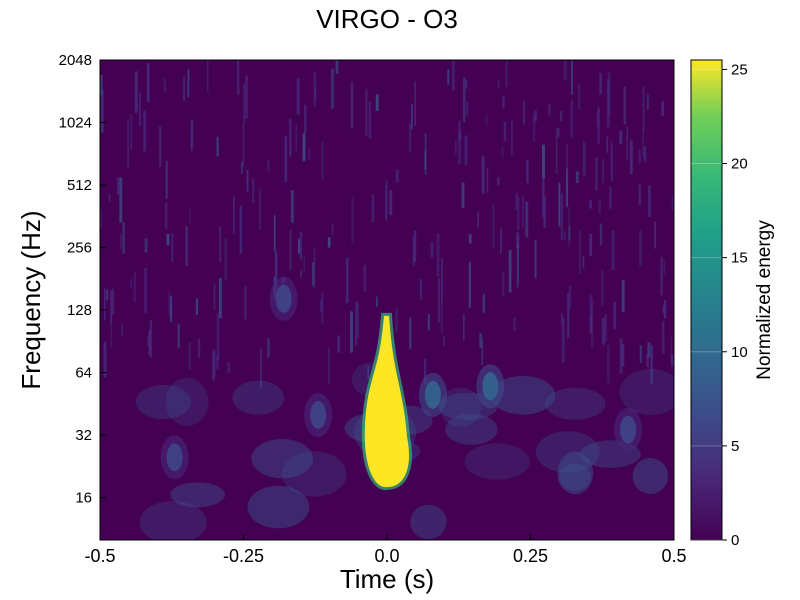  Describe the element at coordinates (75, 123) in the screenshot. I see `y-tick-label: 1024` at that location.